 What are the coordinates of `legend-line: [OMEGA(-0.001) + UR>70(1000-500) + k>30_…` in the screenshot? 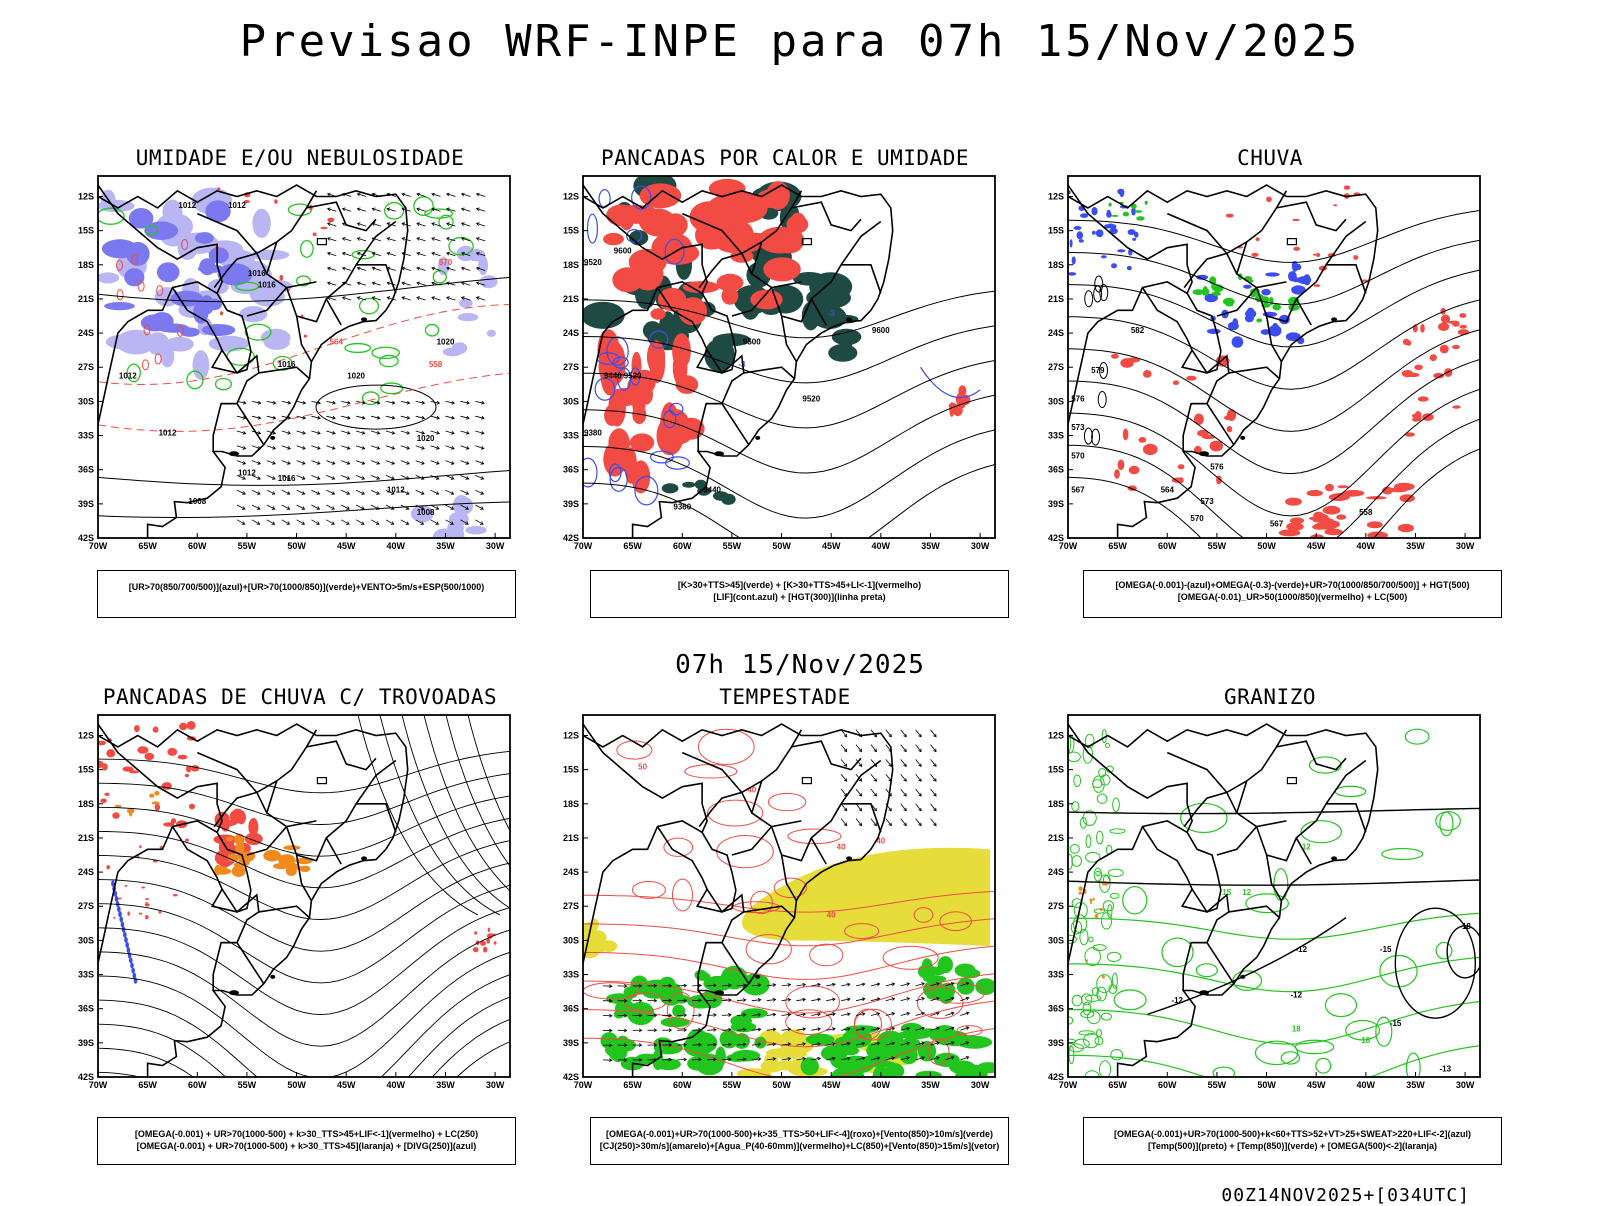 It's located at (306, 1134).